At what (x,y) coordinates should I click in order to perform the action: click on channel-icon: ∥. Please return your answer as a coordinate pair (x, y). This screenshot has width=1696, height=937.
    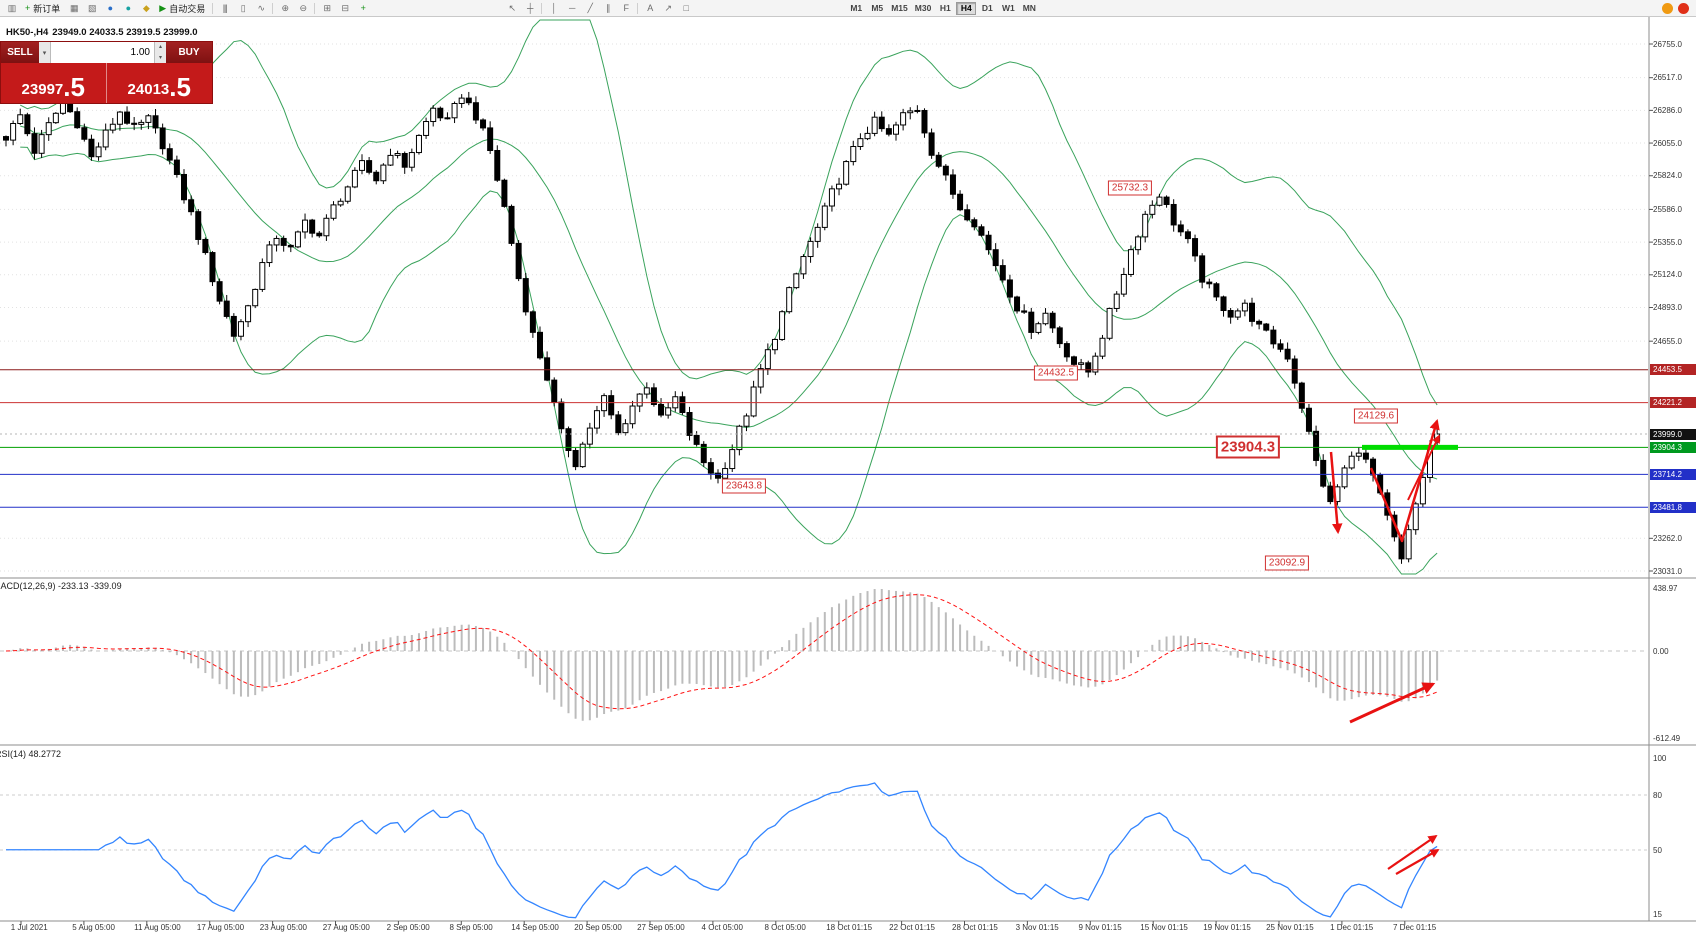
    Looking at the image, I should click on (608, 7).